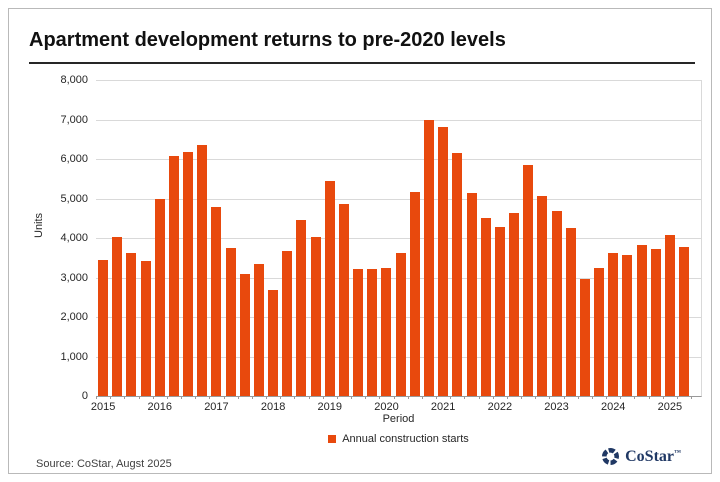 This screenshot has width=720, height=482. What do you see at coordinates (273, 407) in the screenshot?
I see `x-year-label: 2018` at bounding box center [273, 407].